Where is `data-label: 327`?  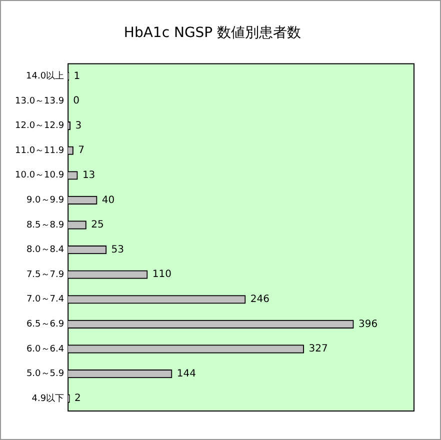 data-label: 327 is located at coordinates (318, 349).